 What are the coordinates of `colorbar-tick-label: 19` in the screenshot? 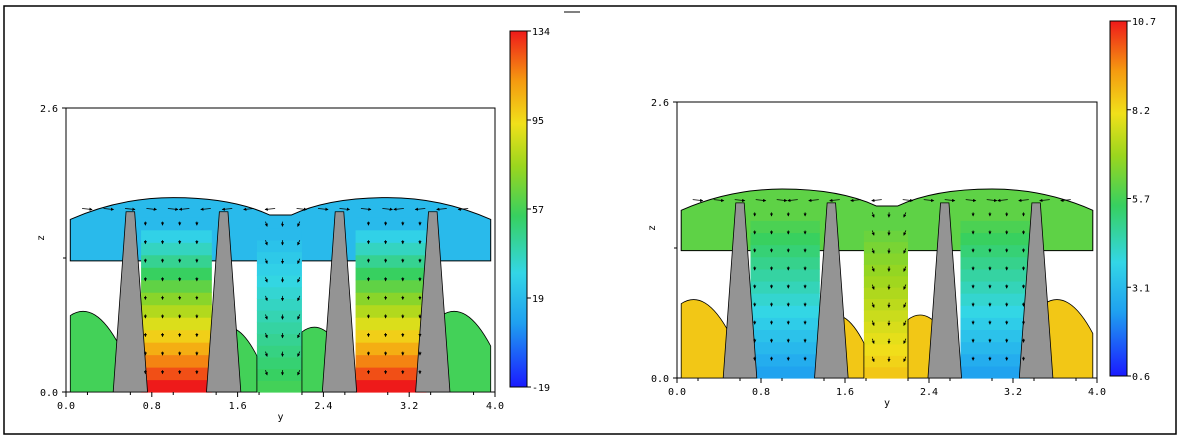 It's located at (538, 299).